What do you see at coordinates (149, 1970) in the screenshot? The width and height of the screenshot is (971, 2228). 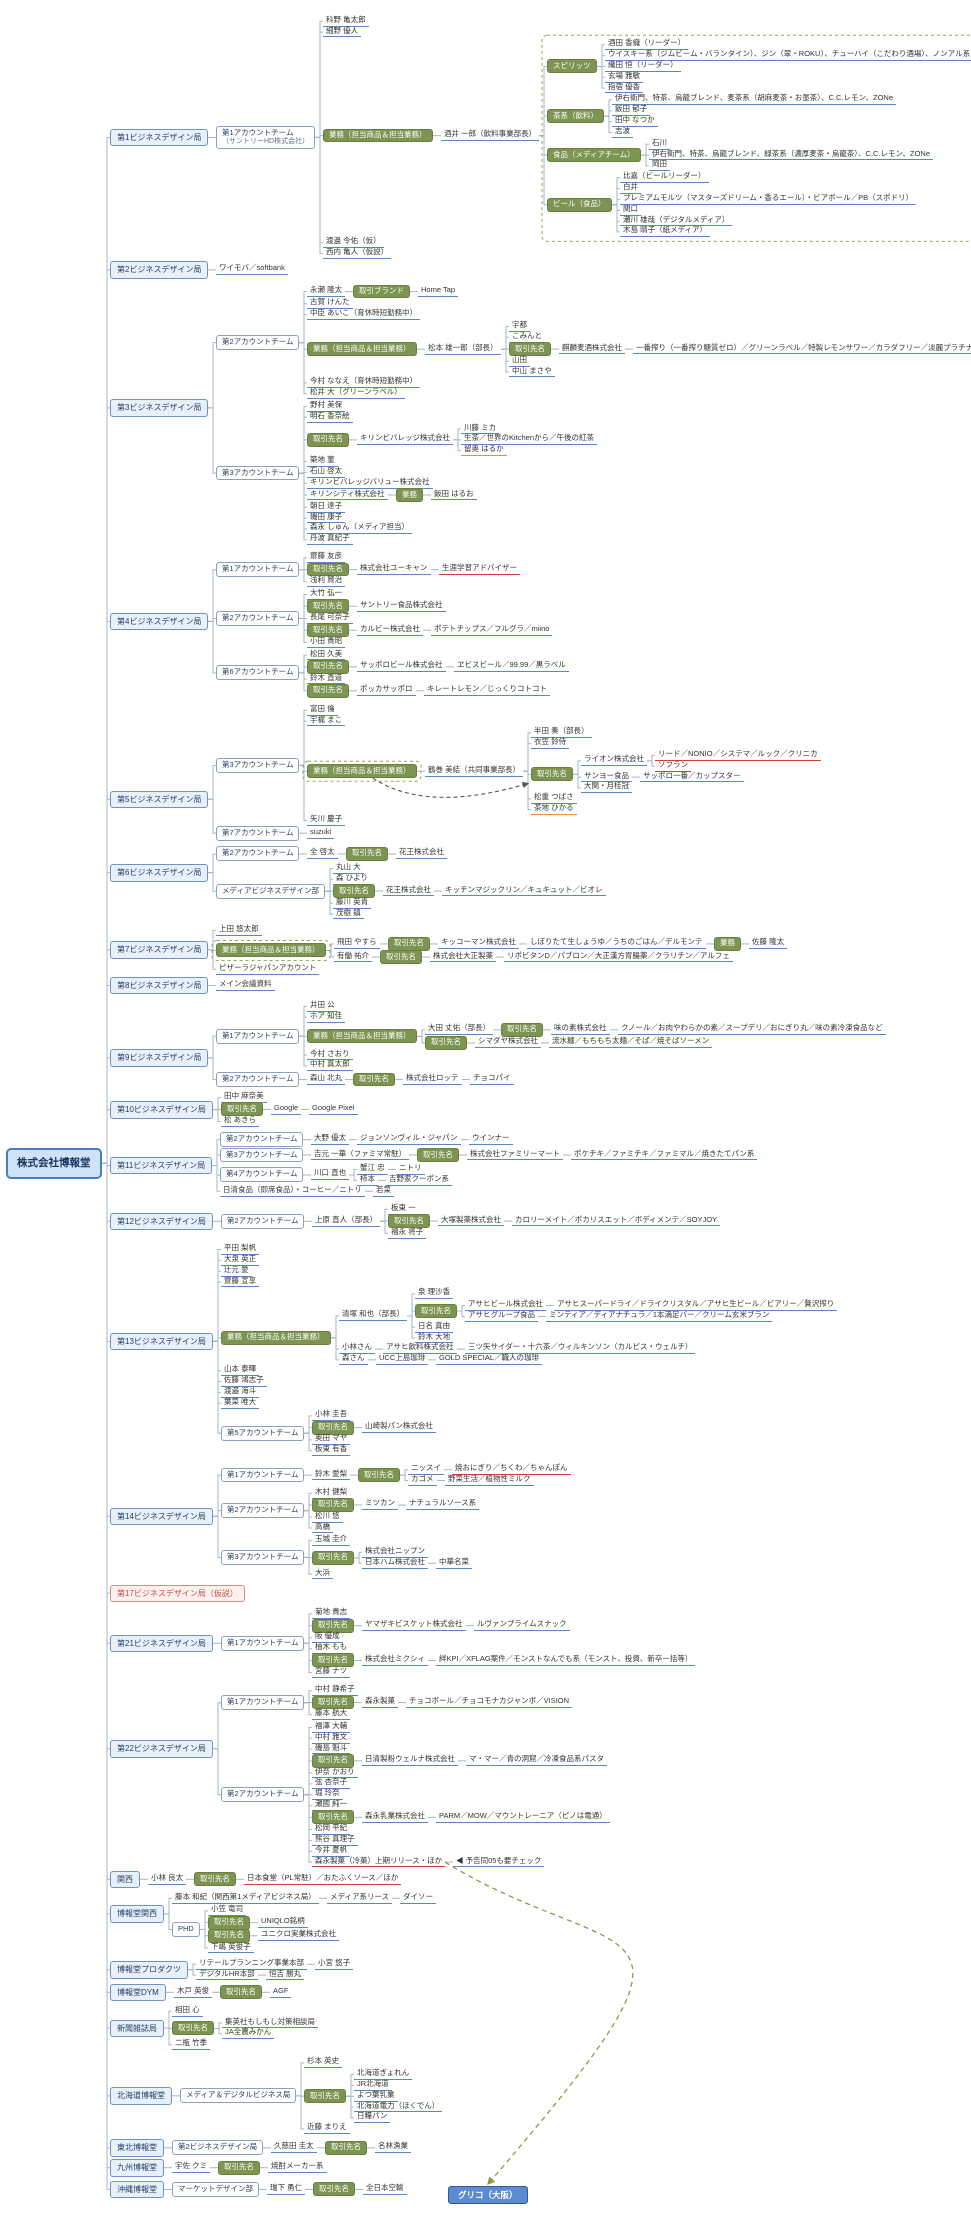 I see `department-node: 博報堂プロダクツ` at bounding box center [149, 1970].